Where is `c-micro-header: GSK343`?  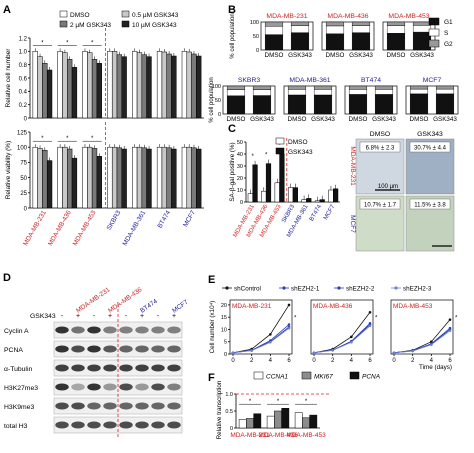
c-micro-header: GSK343 is located at coordinates (430, 134).